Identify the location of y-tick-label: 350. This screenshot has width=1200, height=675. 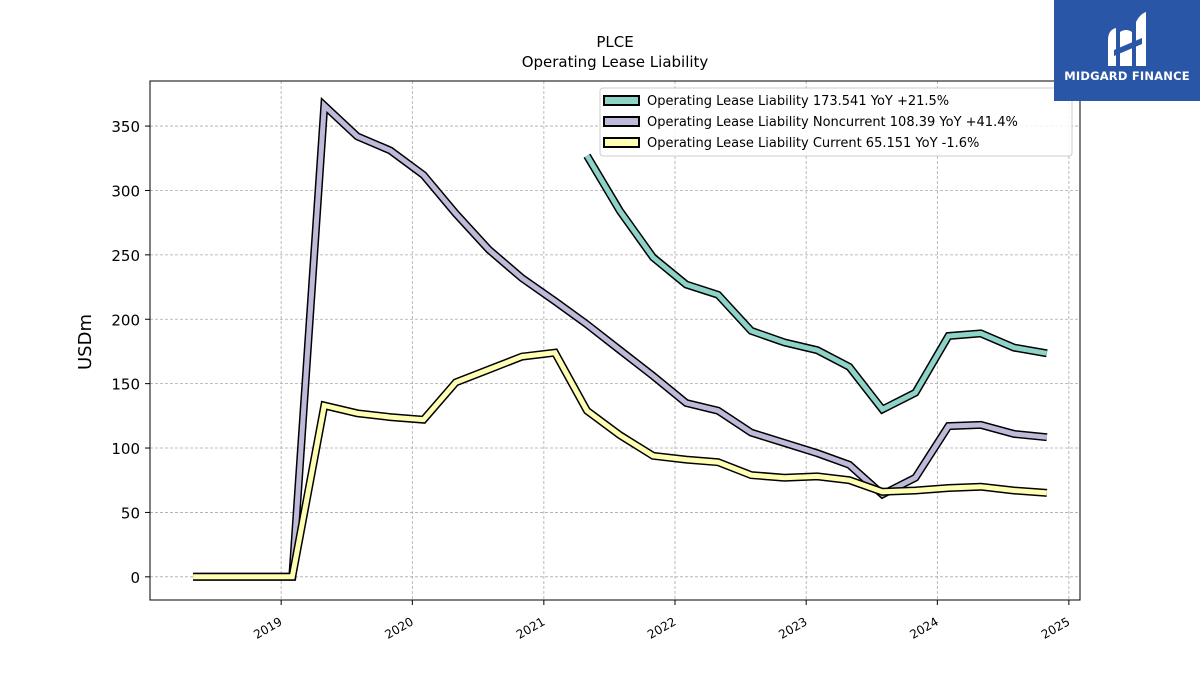
(125, 127).